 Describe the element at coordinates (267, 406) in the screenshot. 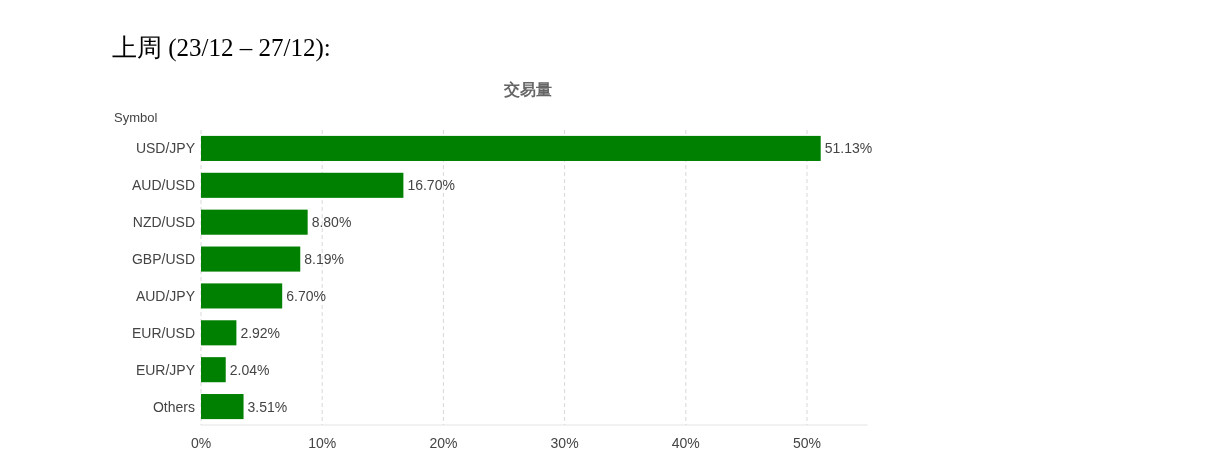

I see `data-label: 3.51%` at that location.